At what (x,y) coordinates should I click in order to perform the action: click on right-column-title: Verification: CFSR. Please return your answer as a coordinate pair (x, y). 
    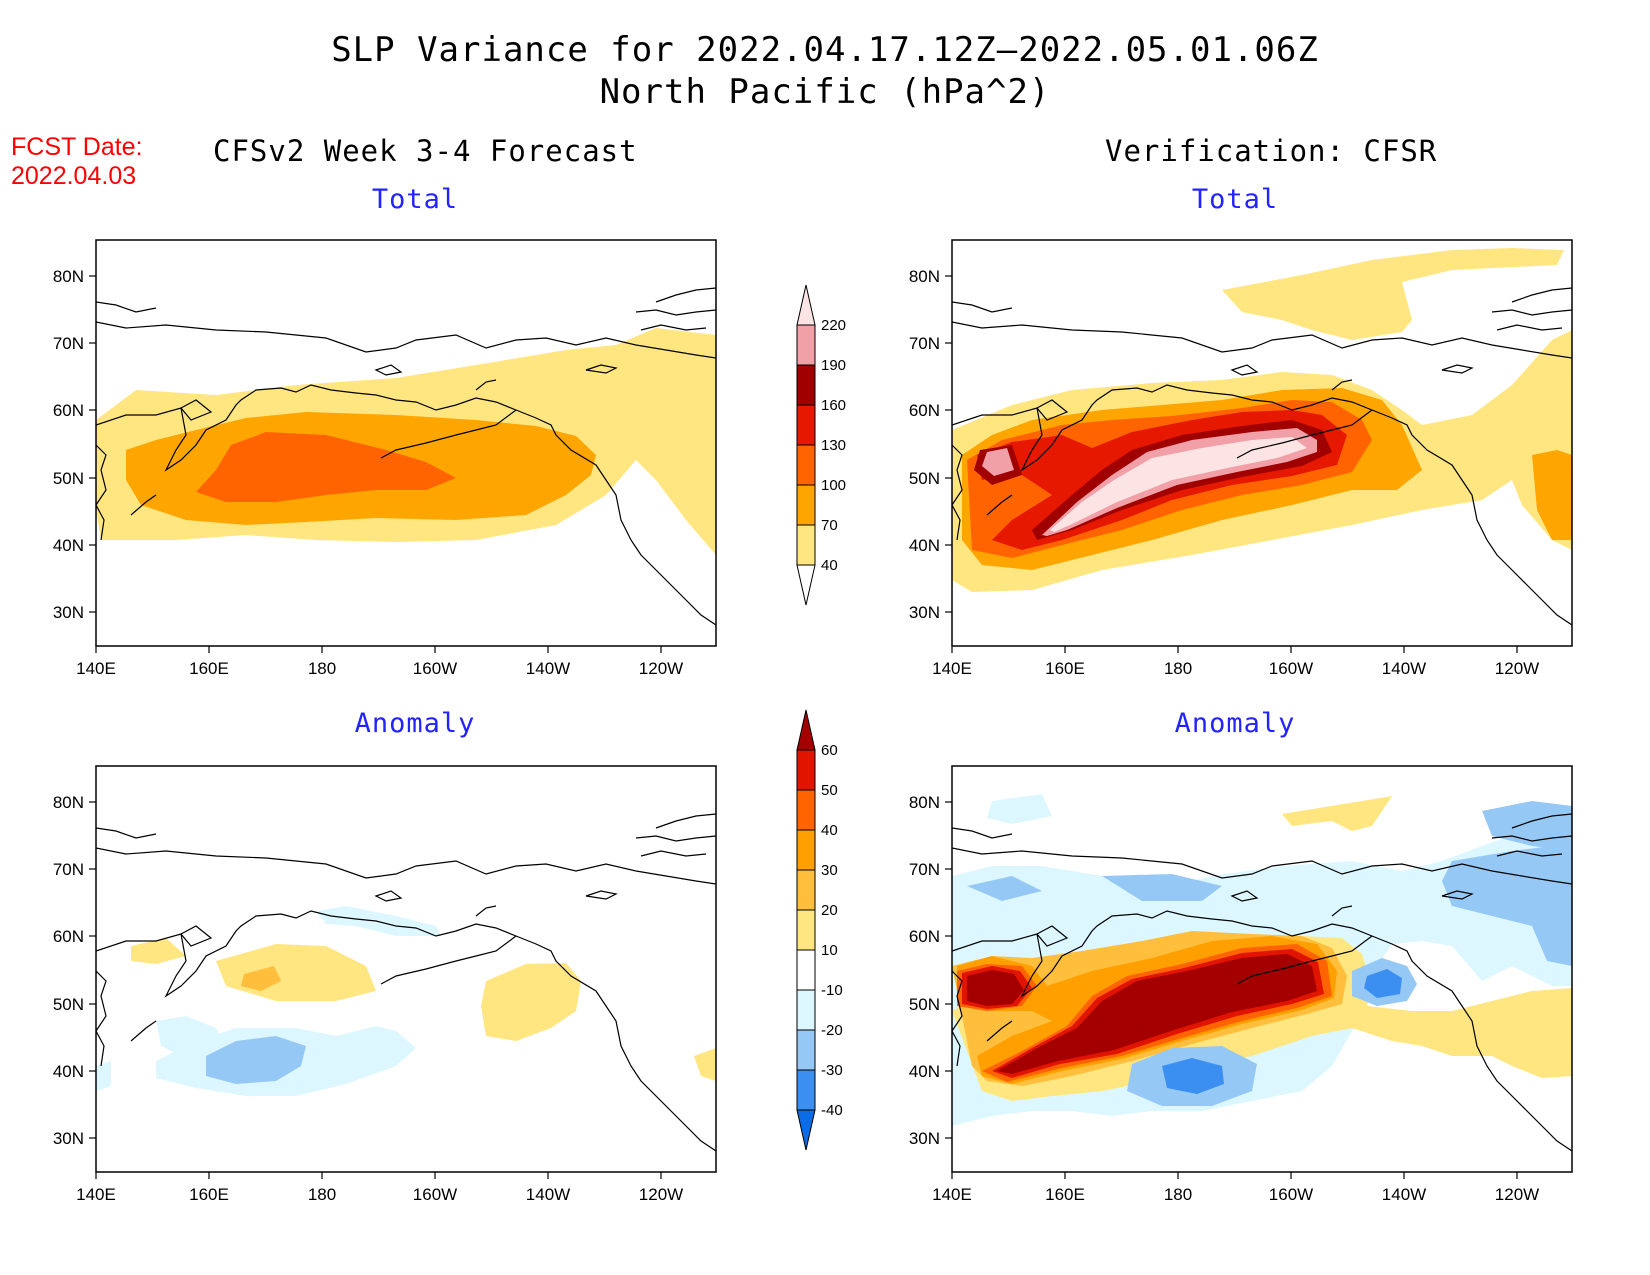
    Looking at the image, I should click on (1271, 151).